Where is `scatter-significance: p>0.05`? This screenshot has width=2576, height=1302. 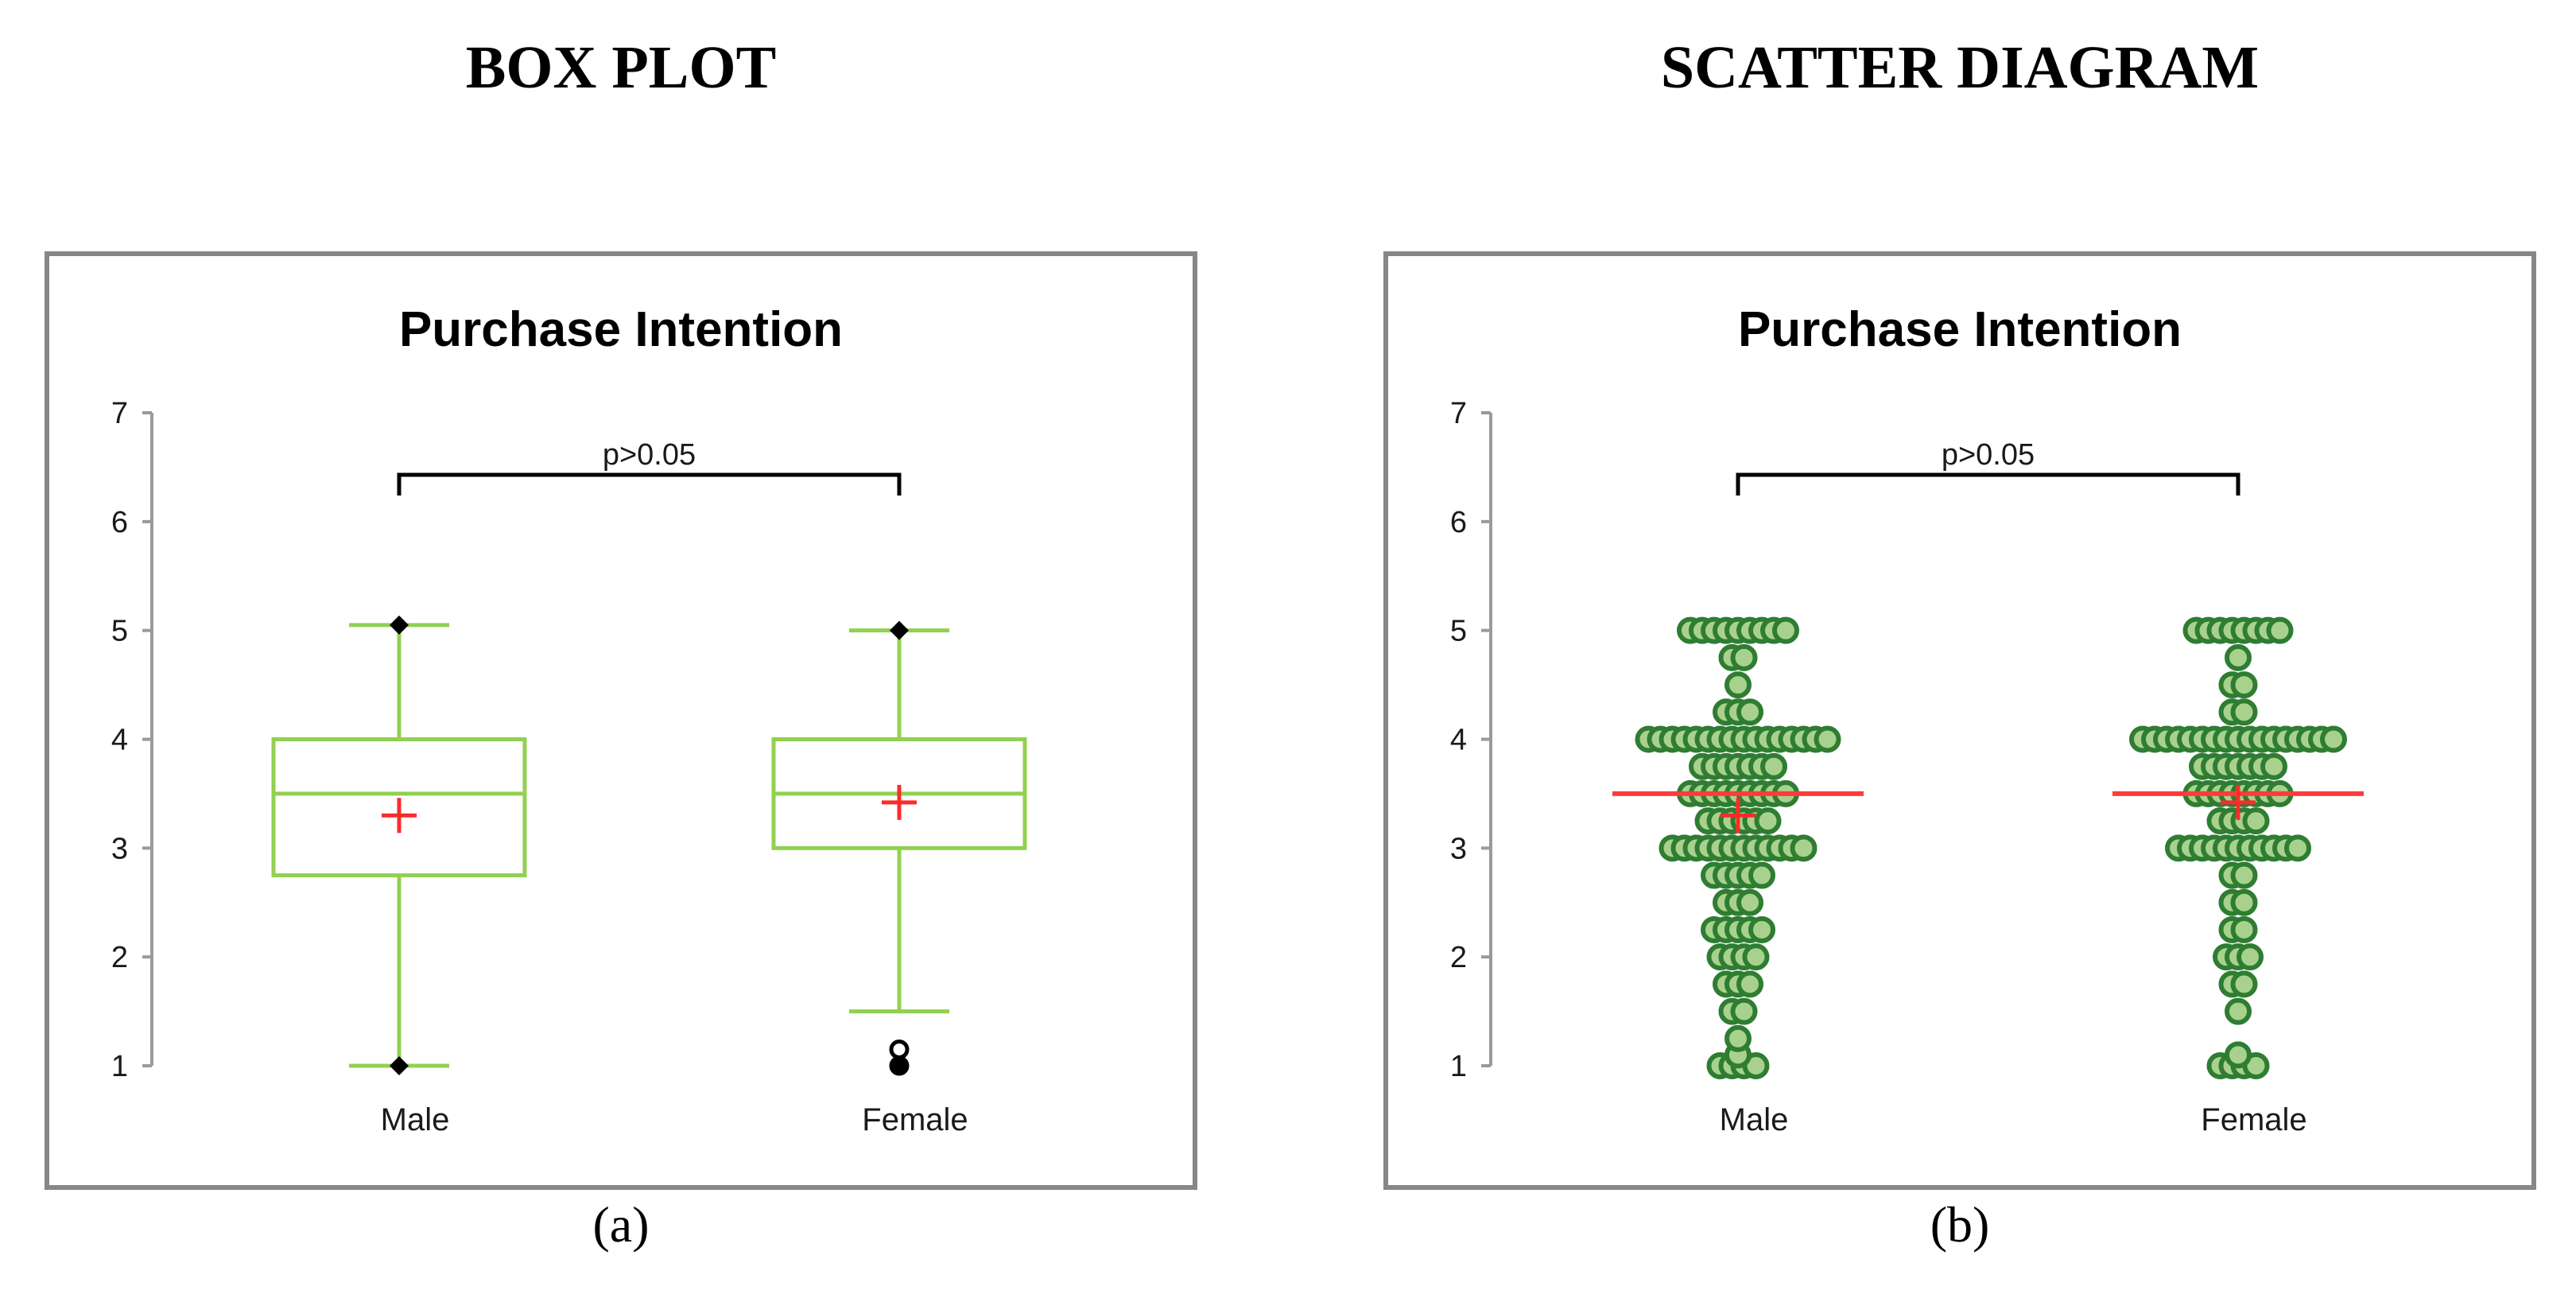
scatter-significance: p>0.05 is located at coordinates (1988, 467).